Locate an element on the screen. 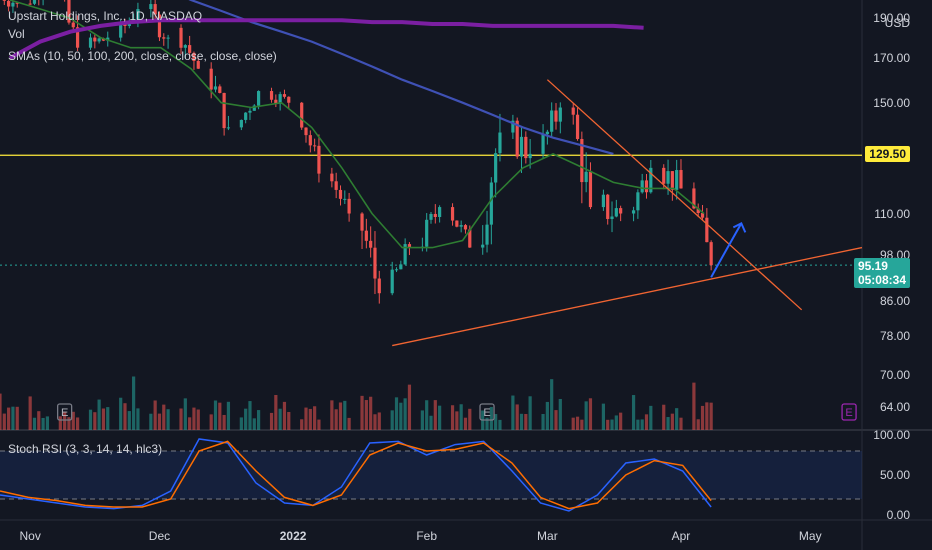 The width and height of the screenshot is (932, 550). time-tick-label: May is located at coordinates (810, 536).